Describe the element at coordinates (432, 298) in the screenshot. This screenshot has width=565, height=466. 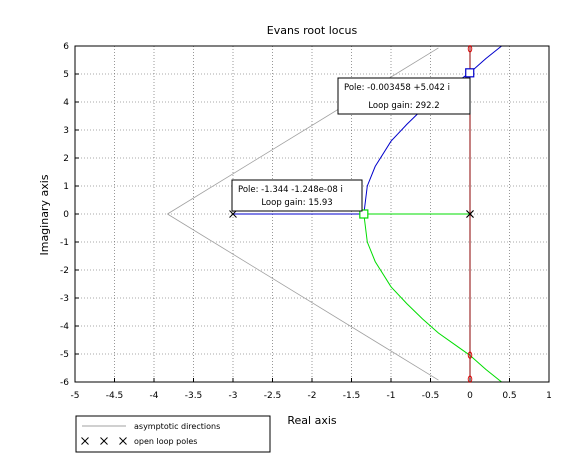
I see `root-locus-branch` at that location.